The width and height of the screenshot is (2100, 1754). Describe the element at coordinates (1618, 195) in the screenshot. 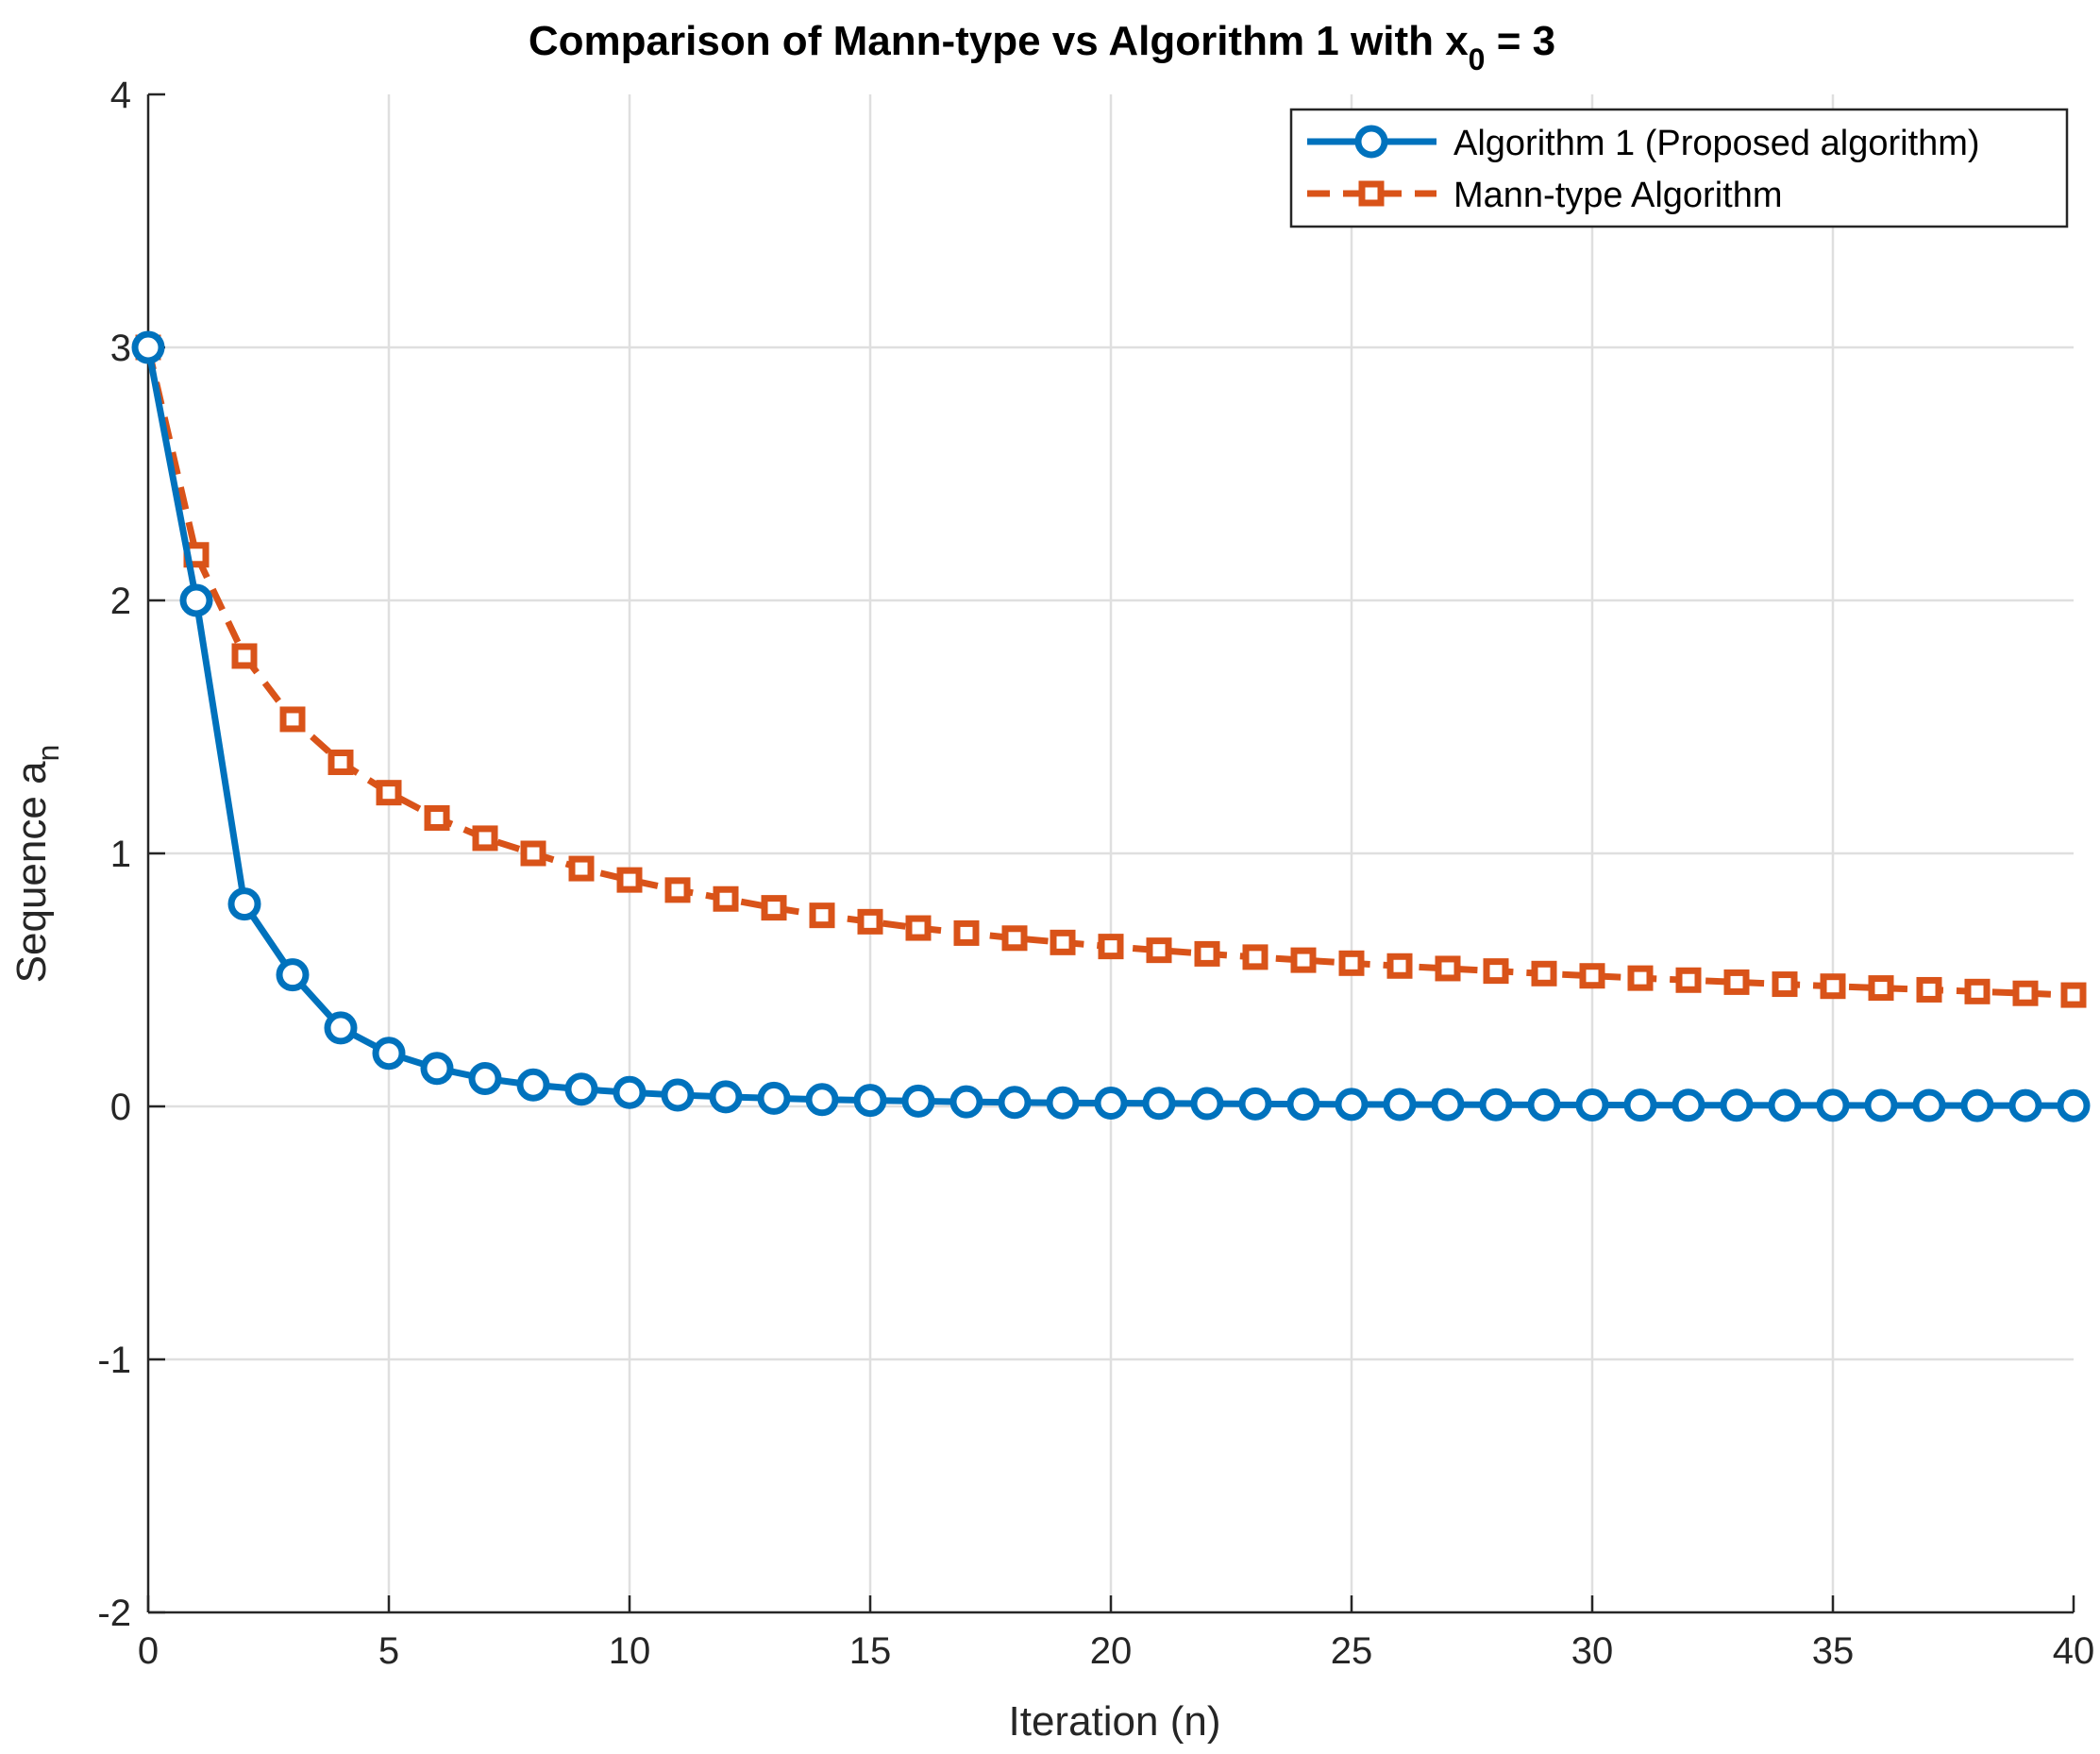

I see `legend-label-mann-type: Mann-type Algorithm` at that location.